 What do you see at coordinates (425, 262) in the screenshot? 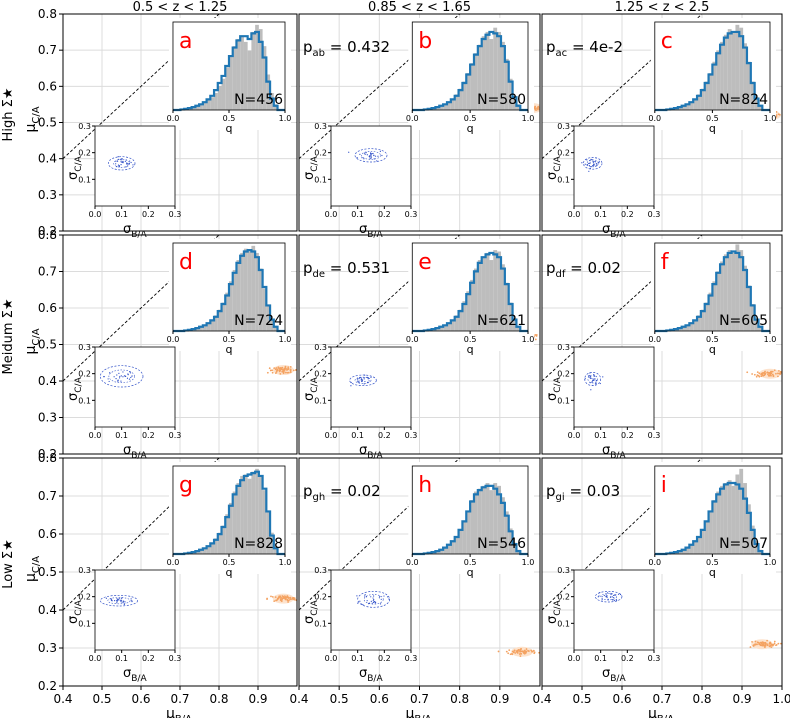
I see `panel-letter: e` at bounding box center [425, 262].